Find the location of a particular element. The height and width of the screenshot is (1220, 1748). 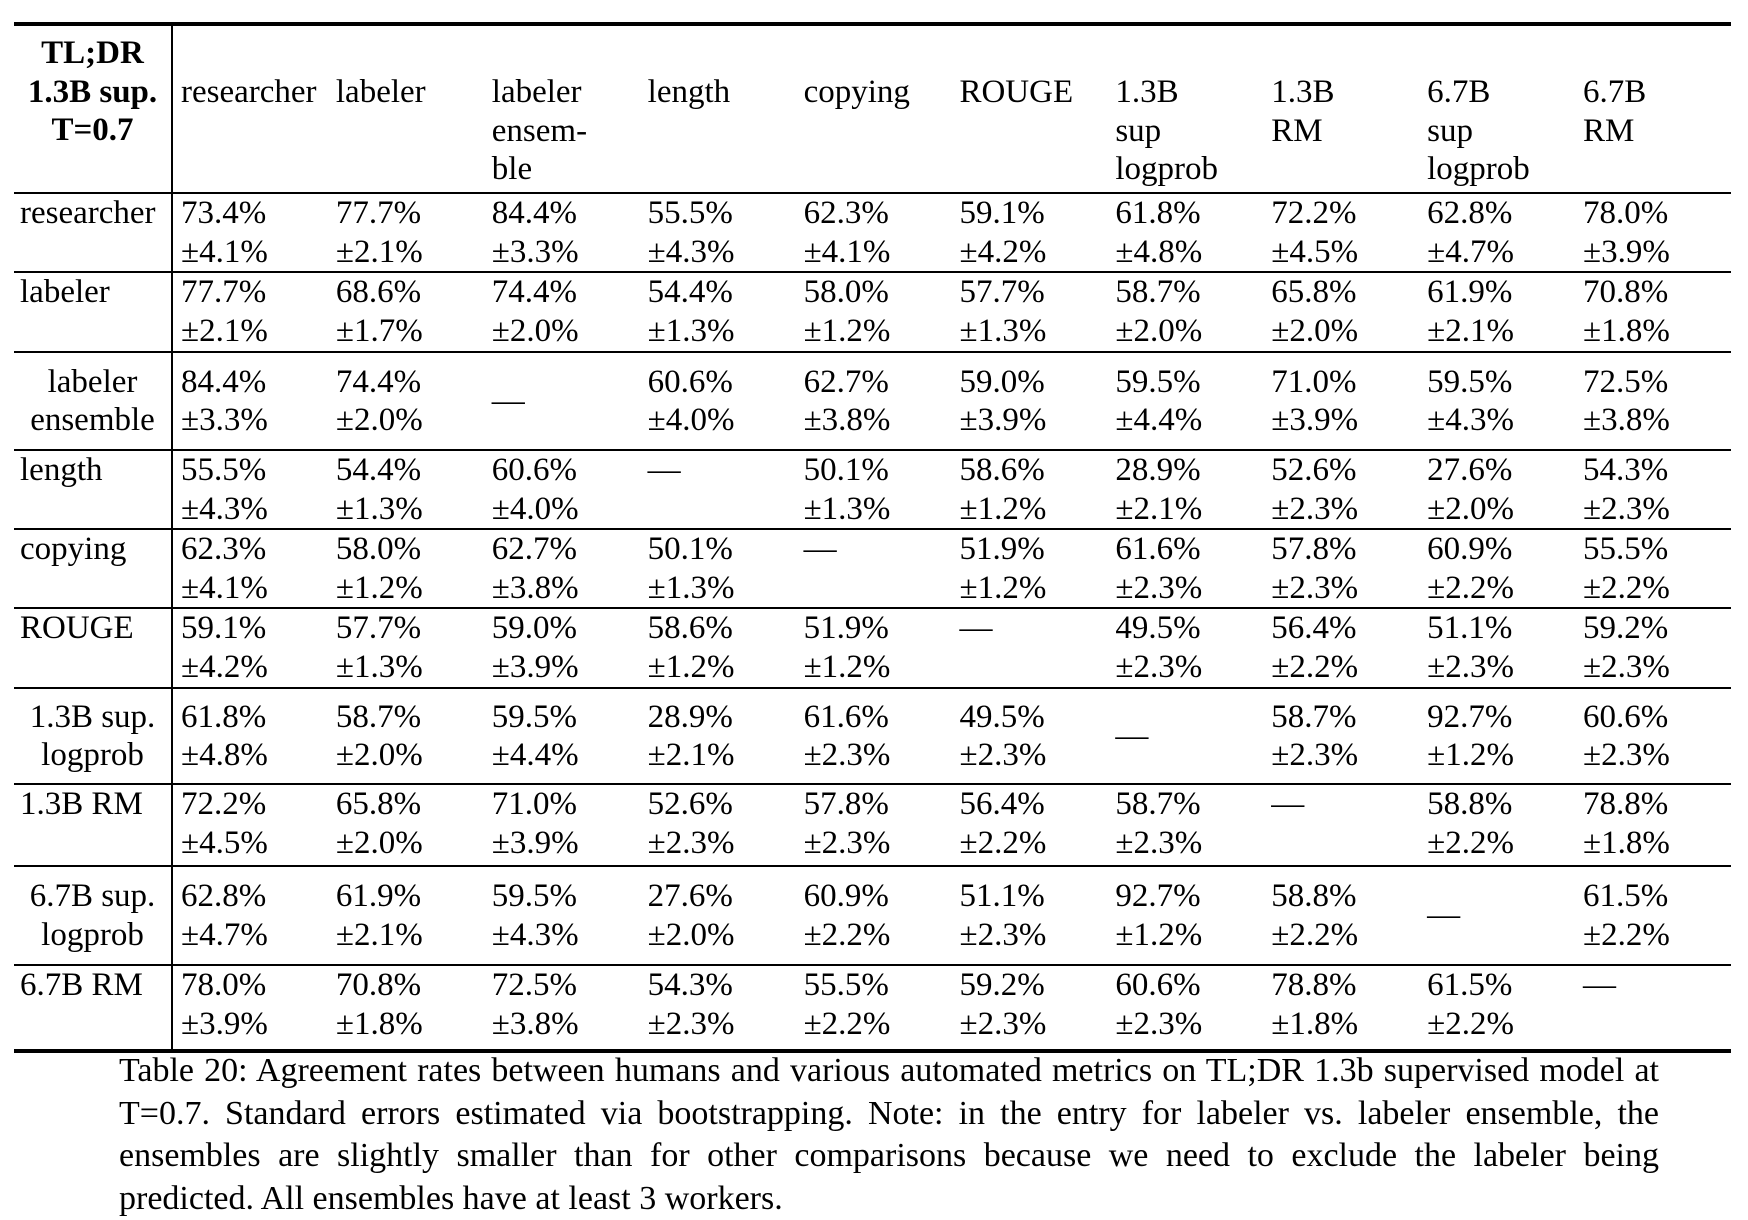

column-header-line: 6.7B is located at coordinates (1615, 92).